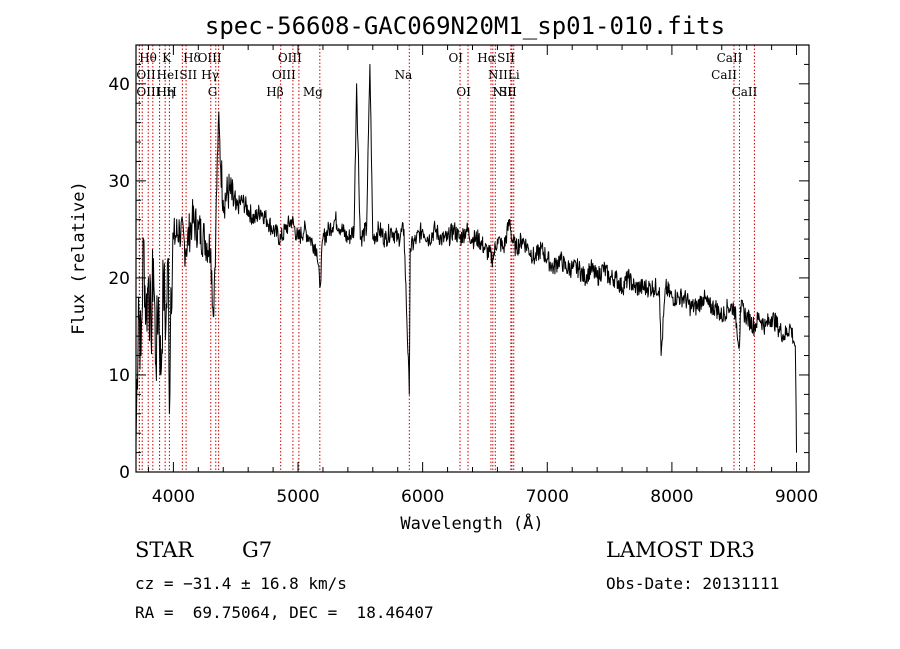  I want to click on line-marker-label: Li, so click(514, 75).